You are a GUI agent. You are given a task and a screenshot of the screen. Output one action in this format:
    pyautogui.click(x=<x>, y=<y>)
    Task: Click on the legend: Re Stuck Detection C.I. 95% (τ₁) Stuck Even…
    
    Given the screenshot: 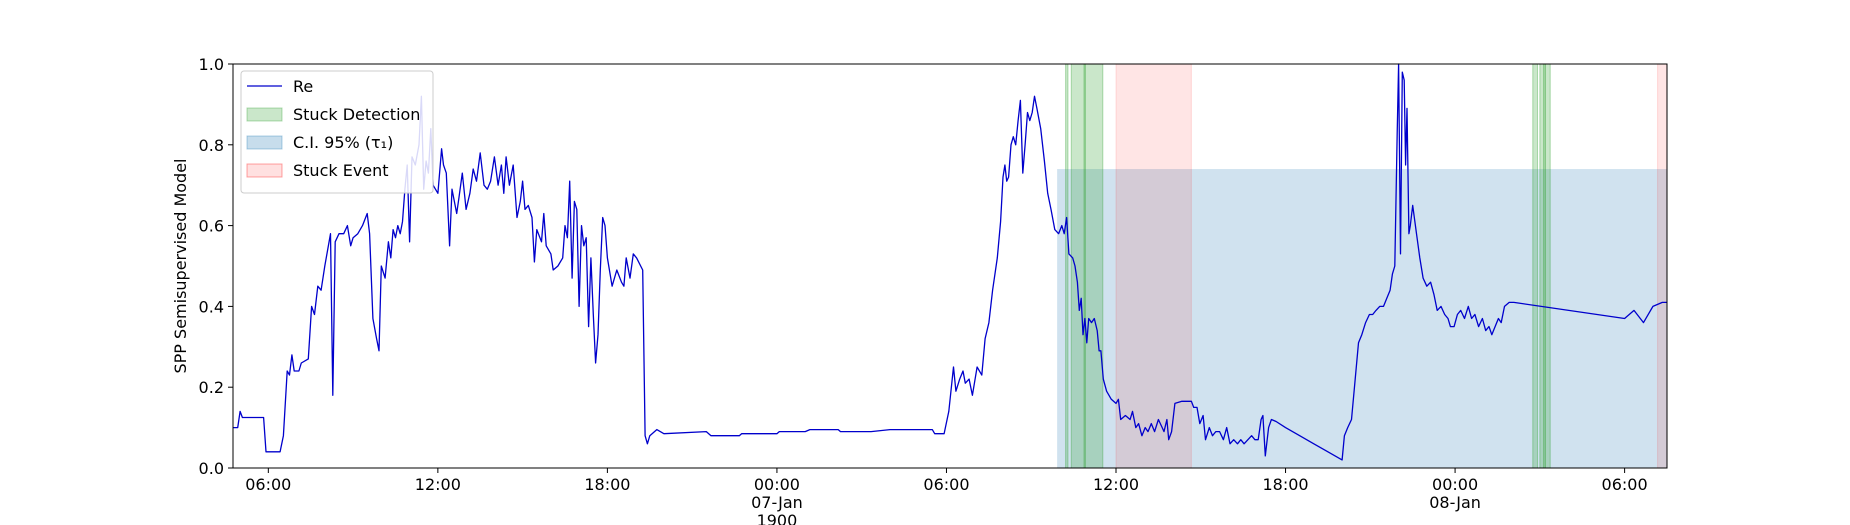 What is the action you would take?
    pyautogui.click(x=337, y=132)
    